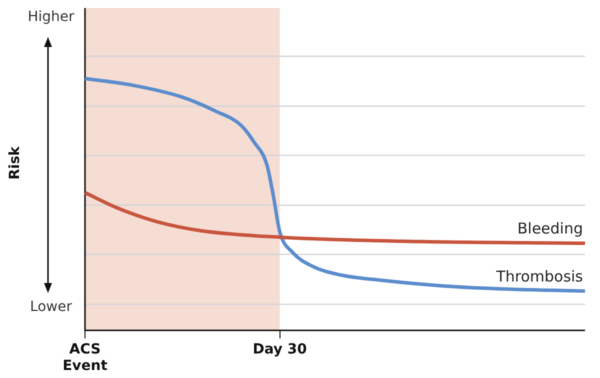  What do you see at coordinates (539, 277) in the screenshot?
I see `series-label: Thrombosis` at bounding box center [539, 277].